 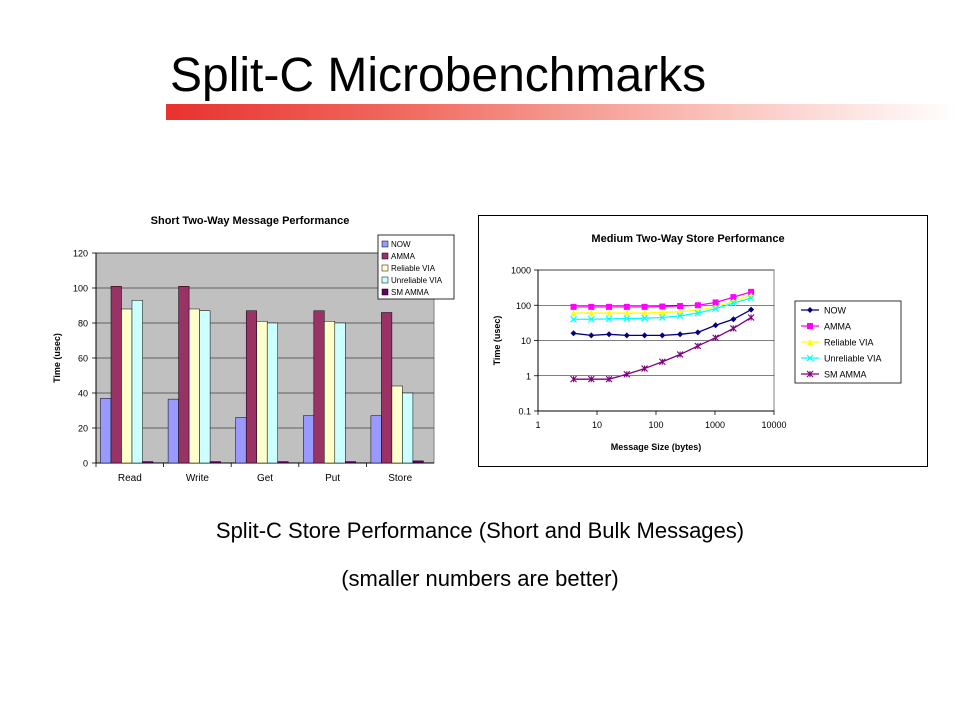 I want to click on chart1-title: Short Two-Way Message Performance, so click(x=250, y=221).